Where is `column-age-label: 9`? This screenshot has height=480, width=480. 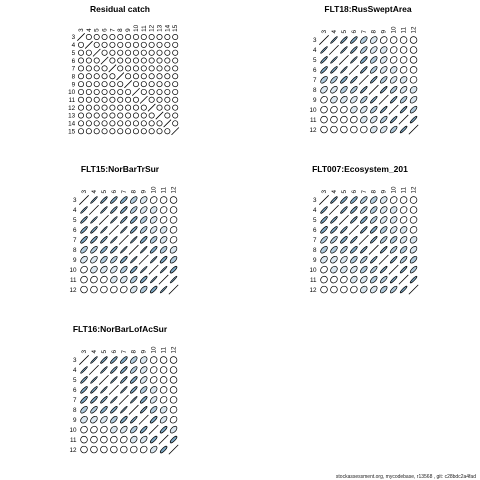 column-age-label: 9 is located at coordinates (144, 192).